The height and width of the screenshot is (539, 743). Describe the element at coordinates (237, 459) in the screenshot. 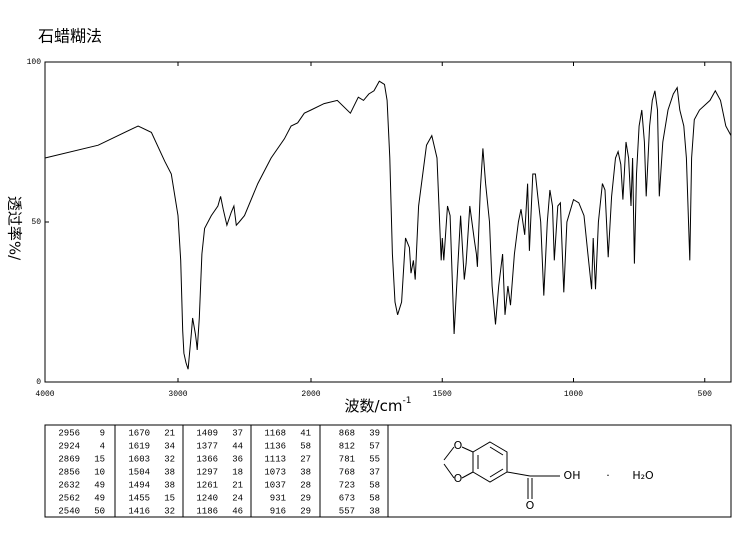

I see `peak-transmittance: 36` at that location.